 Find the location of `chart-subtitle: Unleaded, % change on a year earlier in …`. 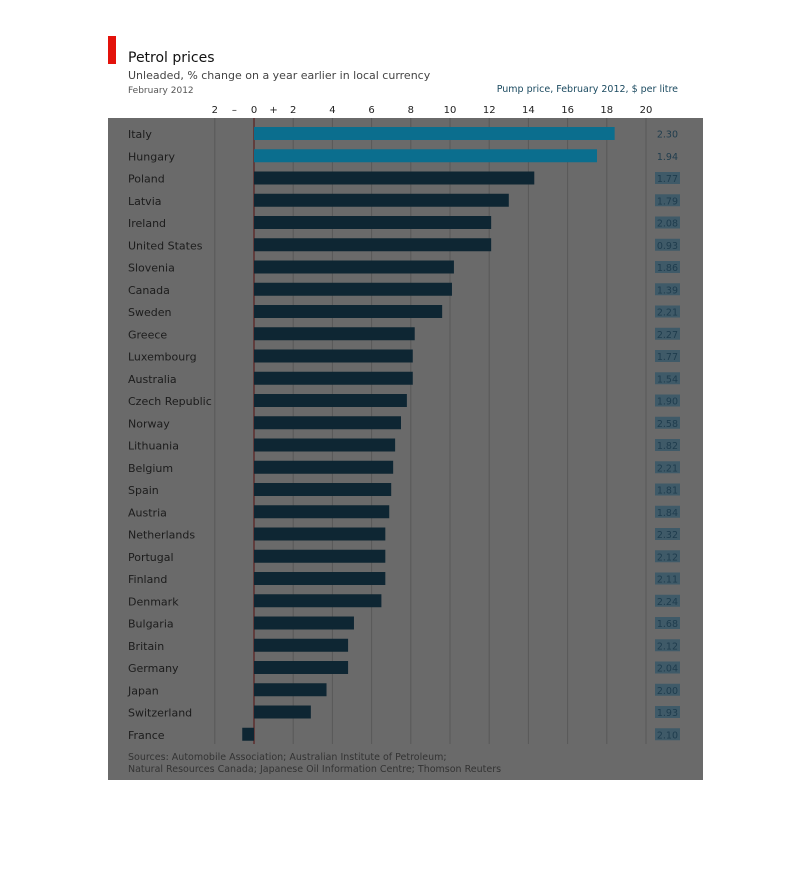

chart-subtitle: Unleaded, % change on a year earlier in … is located at coordinates (279, 75).